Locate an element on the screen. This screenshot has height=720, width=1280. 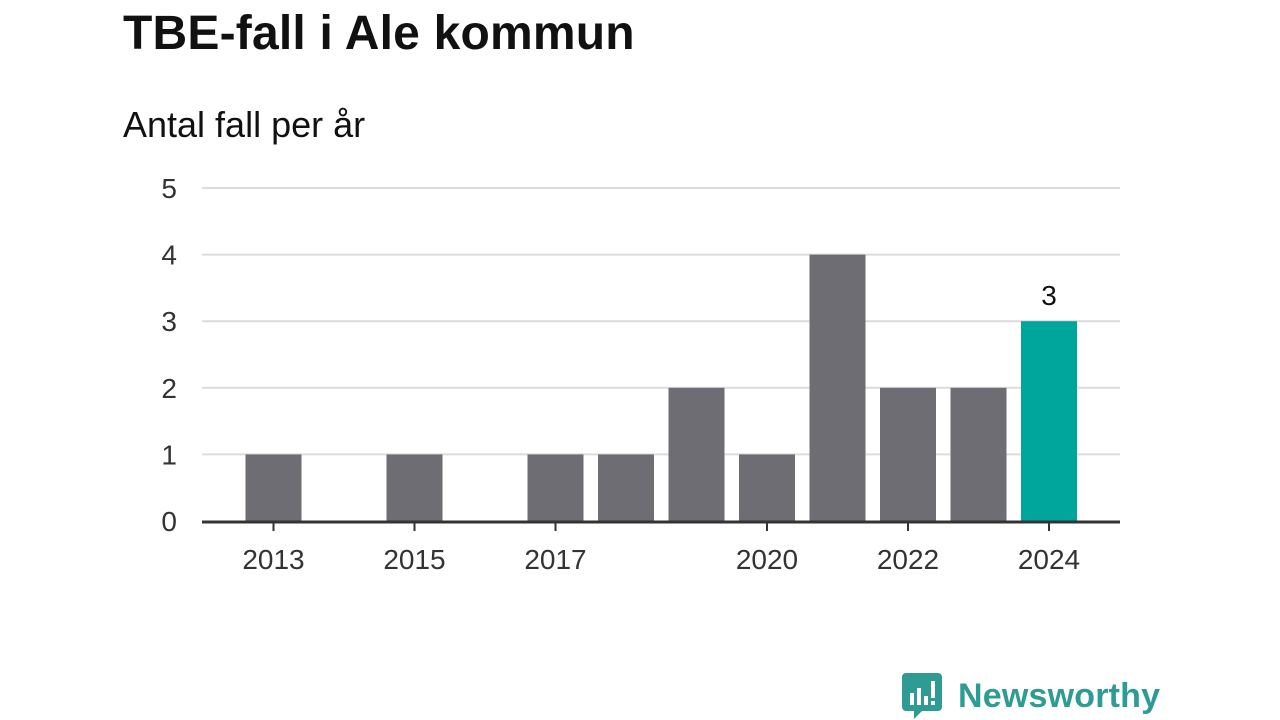
y-tick-label: 4 is located at coordinates (169, 255).